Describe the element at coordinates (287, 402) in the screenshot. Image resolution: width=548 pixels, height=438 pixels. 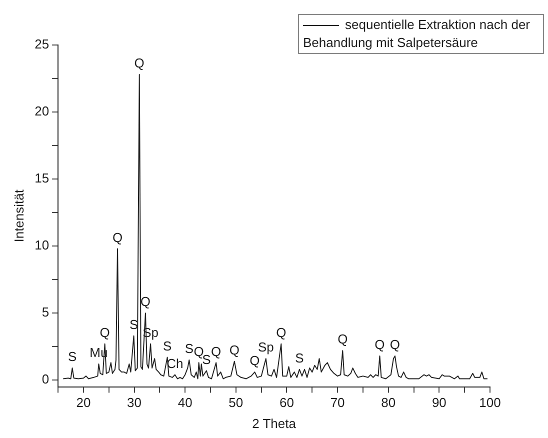
I see `x-tick-label: 60` at that location.